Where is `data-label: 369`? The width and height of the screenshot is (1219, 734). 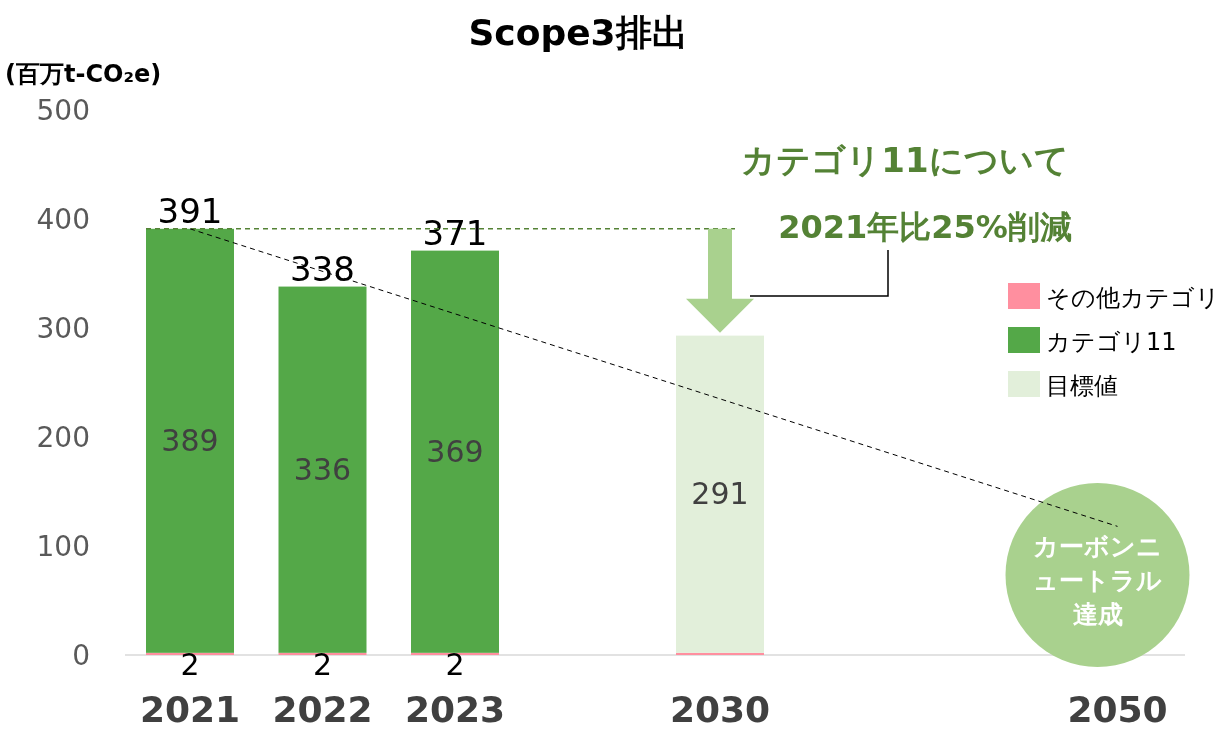 data-label: 369 is located at coordinates (455, 451).